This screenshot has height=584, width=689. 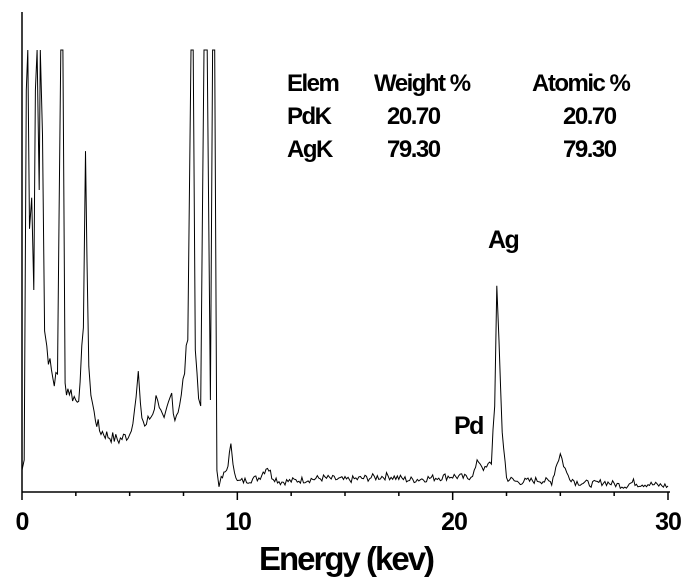 What do you see at coordinates (590, 149) in the screenshot?
I see `table-row-ag-atomic: 79.30` at bounding box center [590, 149].